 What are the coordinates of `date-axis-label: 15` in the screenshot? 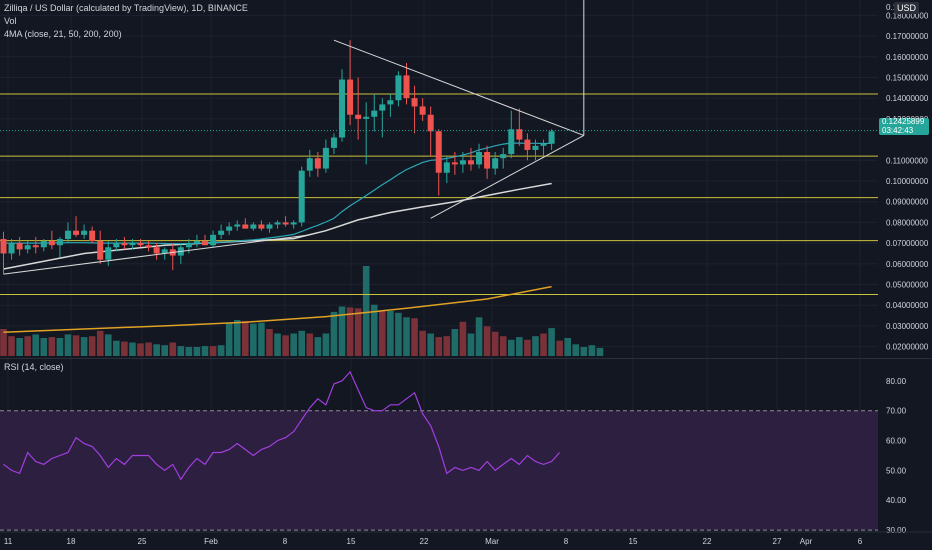 It's located at (633, 541).